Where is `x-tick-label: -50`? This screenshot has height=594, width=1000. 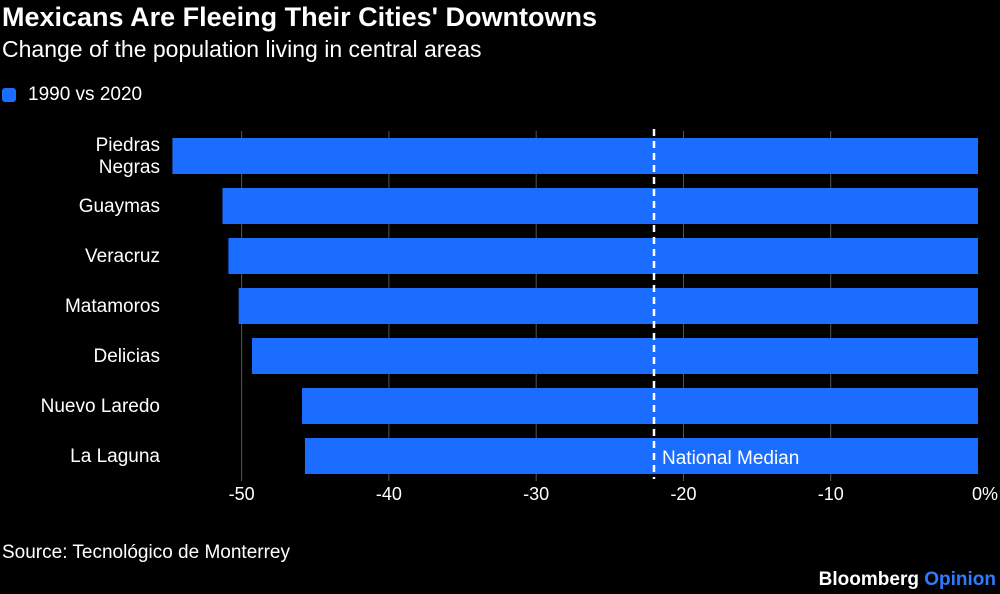 x-tick-label: -50 is located at coordinates (242, 494).